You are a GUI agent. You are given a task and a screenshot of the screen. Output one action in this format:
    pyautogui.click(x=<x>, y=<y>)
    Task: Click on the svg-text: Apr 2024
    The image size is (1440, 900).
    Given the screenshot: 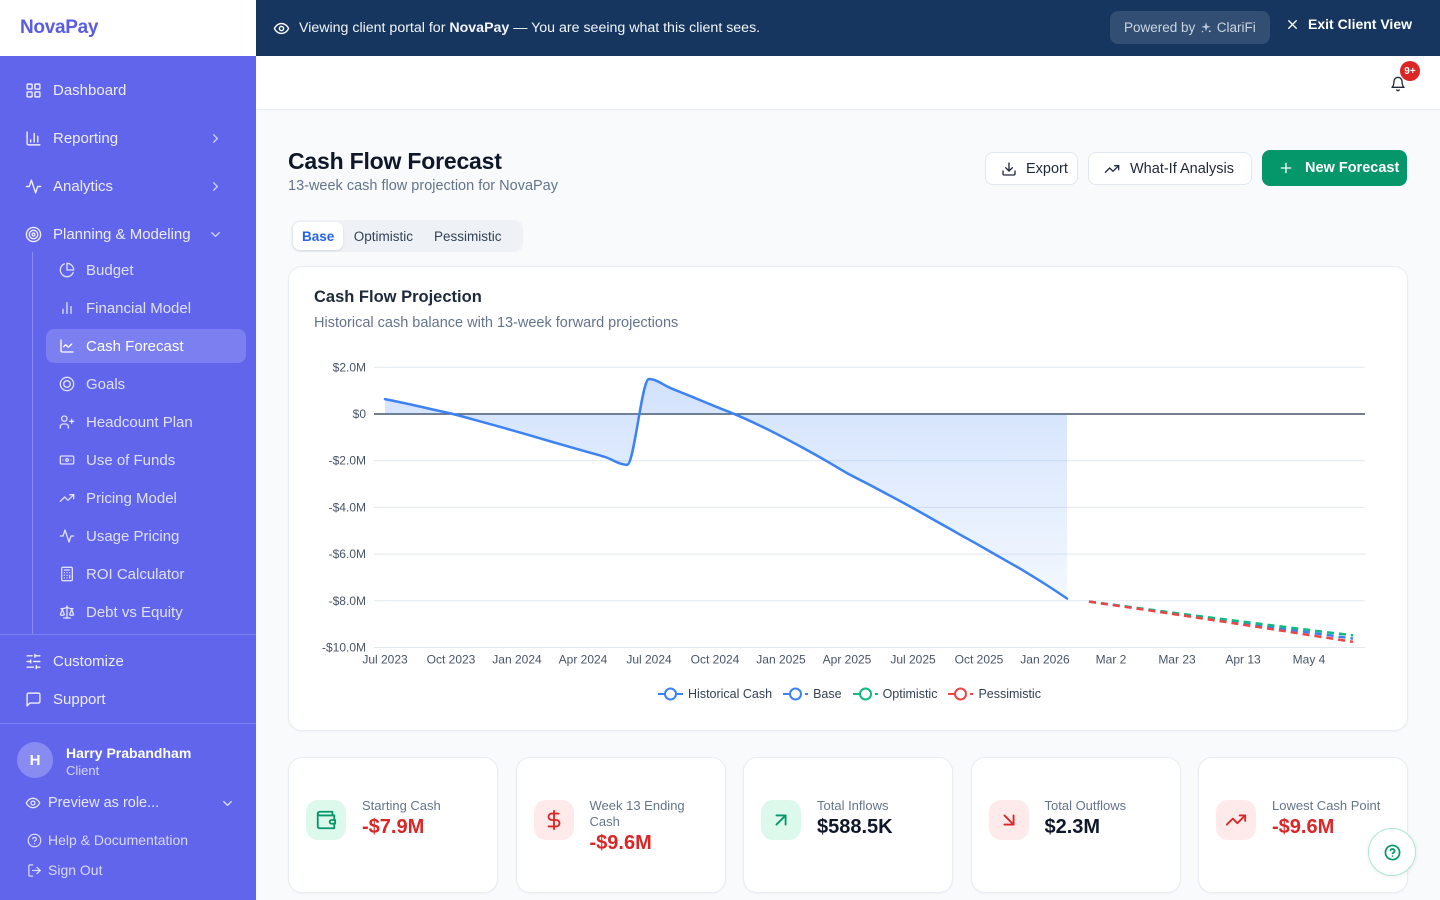 What is the action you would take?
    pyautogui.click(x=583, y=660)
    